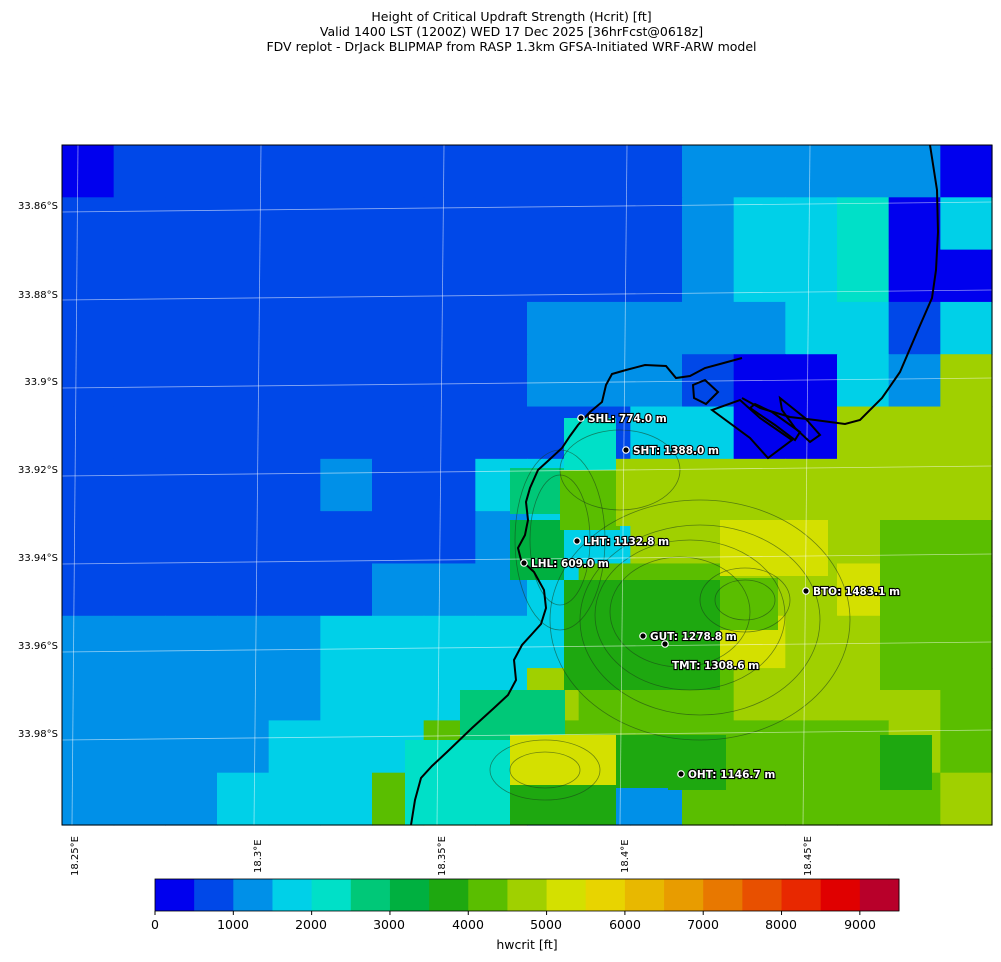 The width and height of the screenshot is (1001, 962). Describe the element at coordinates (731, 775) in the screenshot. I see `station-label: OHT: 1146.7 m` at that location.